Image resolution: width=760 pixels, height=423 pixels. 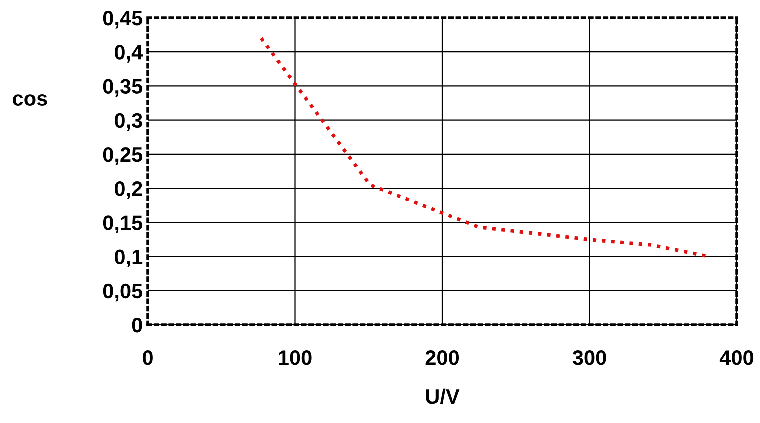 What do you see at coordinates (123, 293) in the screenshot?
I see `y-tick-label: 0,05` at bounding box center [123, 293].